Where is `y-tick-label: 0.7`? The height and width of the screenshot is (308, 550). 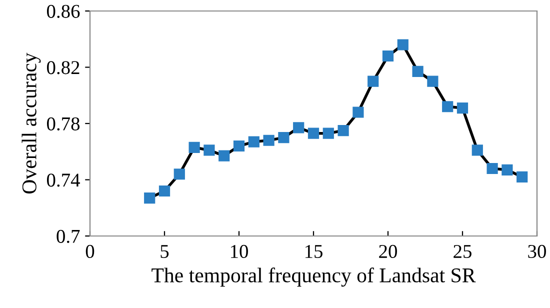
y-tick-label: 0.7 is located at coordinates (68, 237).